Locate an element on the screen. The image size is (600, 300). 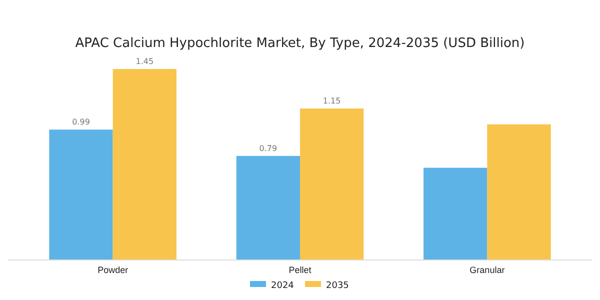
data-label: 1.15 is located at coordinates (331, 101).